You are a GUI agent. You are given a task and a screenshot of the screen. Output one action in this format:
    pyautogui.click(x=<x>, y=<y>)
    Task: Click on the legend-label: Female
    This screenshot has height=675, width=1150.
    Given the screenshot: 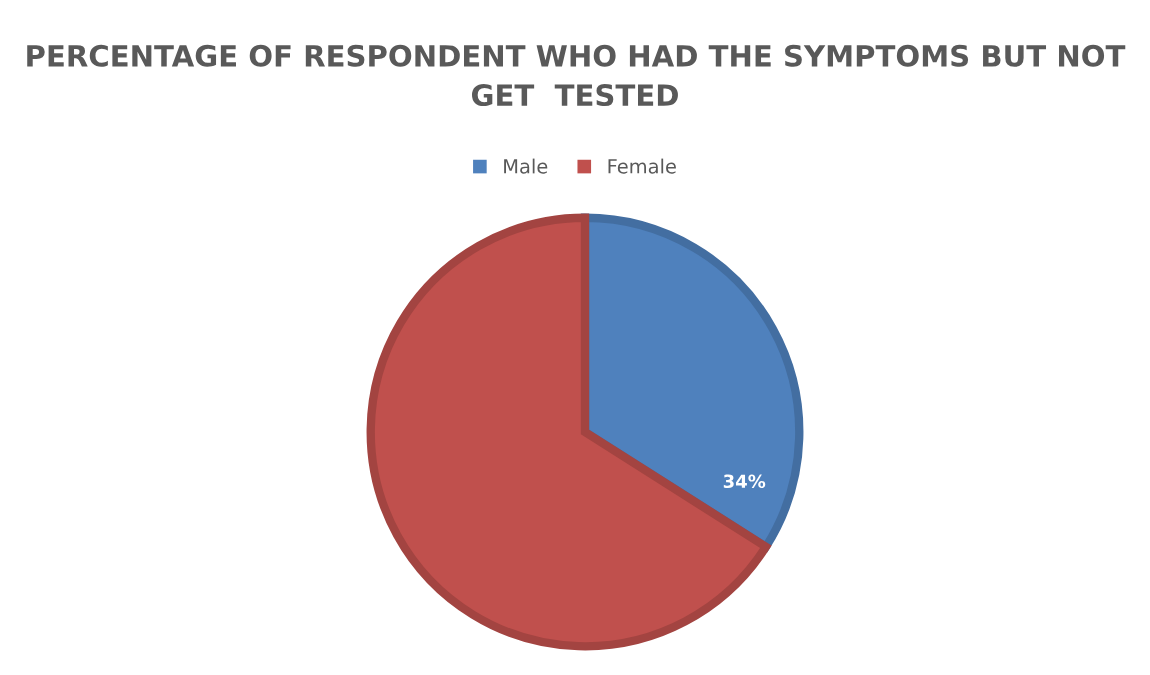 What is the action you would take?
    pyautogui.click(x=642, y=166)
    